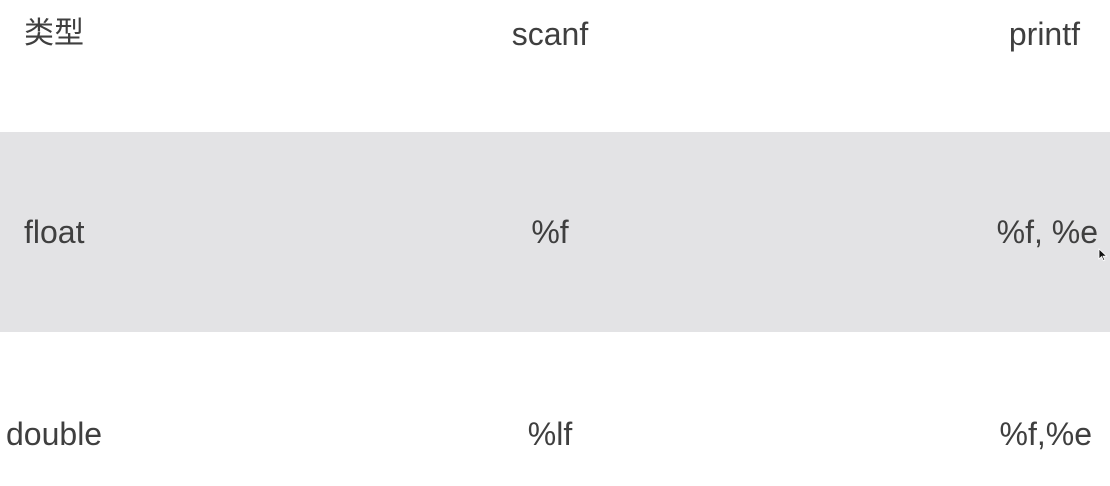 Image resolution: width=1110 pixels, height=486 pixels. Describe the element at coordinates (54, 434) in the screenshot. I see `row-double-type: double` at that location.